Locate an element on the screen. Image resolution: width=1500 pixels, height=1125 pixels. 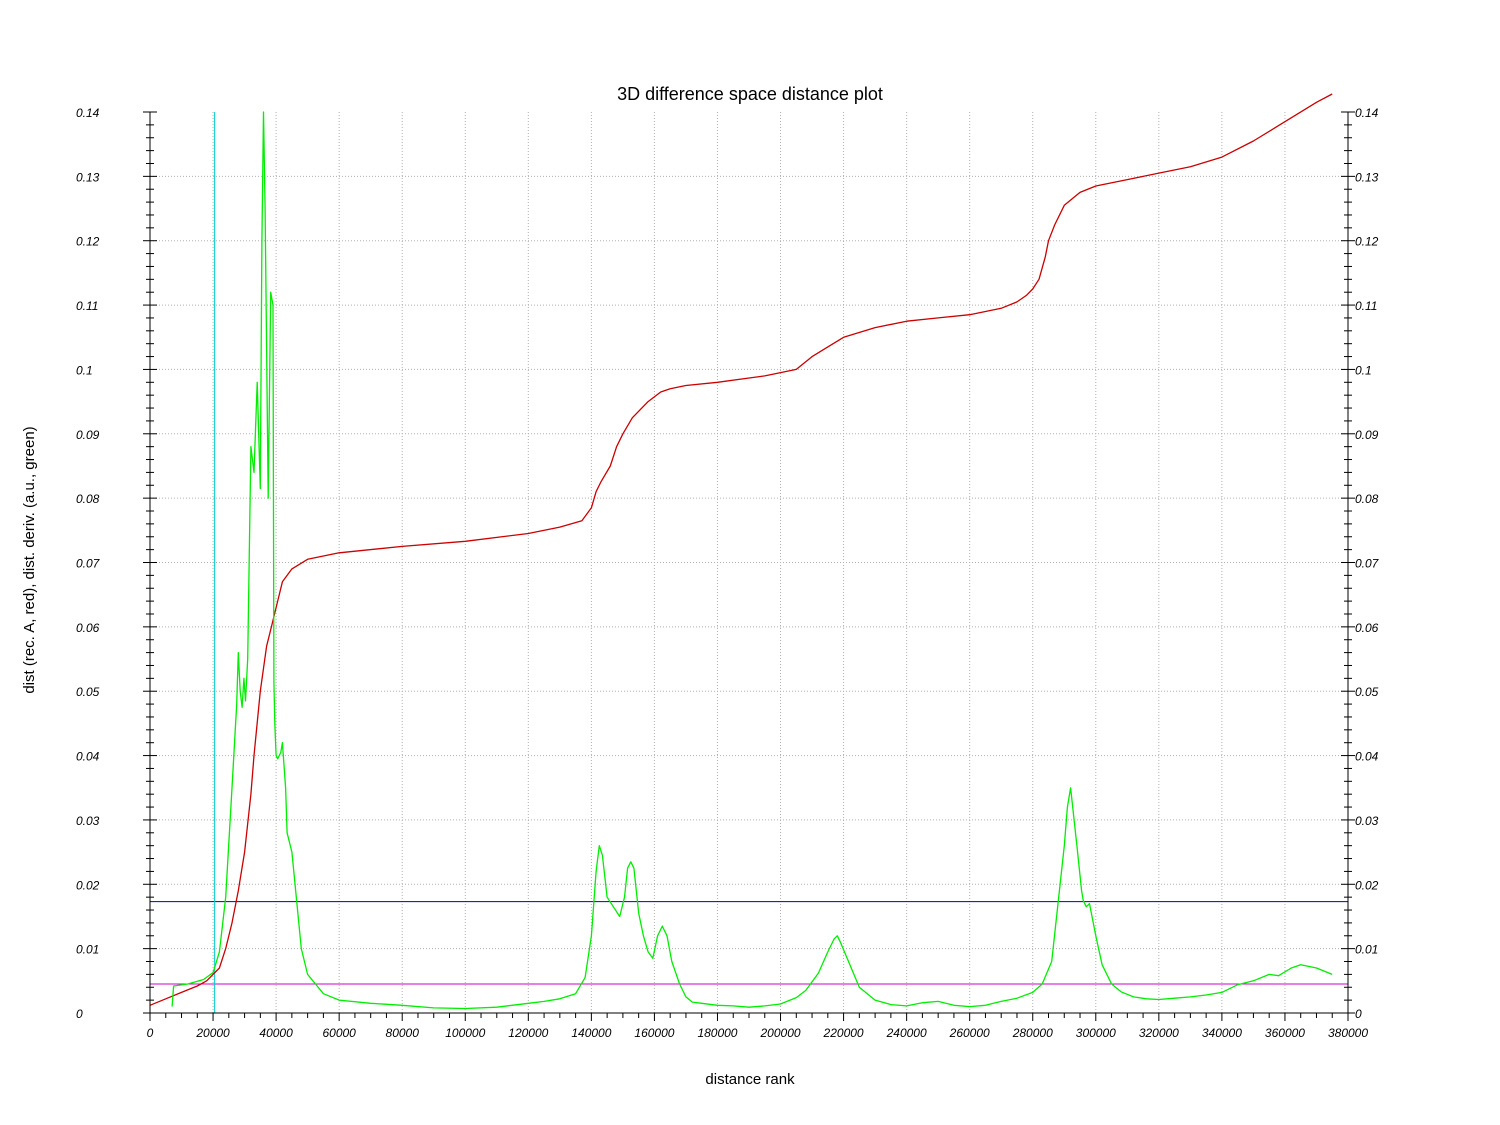
y-tick-label-right: 0.03 is located at coordinates (1367, 821).